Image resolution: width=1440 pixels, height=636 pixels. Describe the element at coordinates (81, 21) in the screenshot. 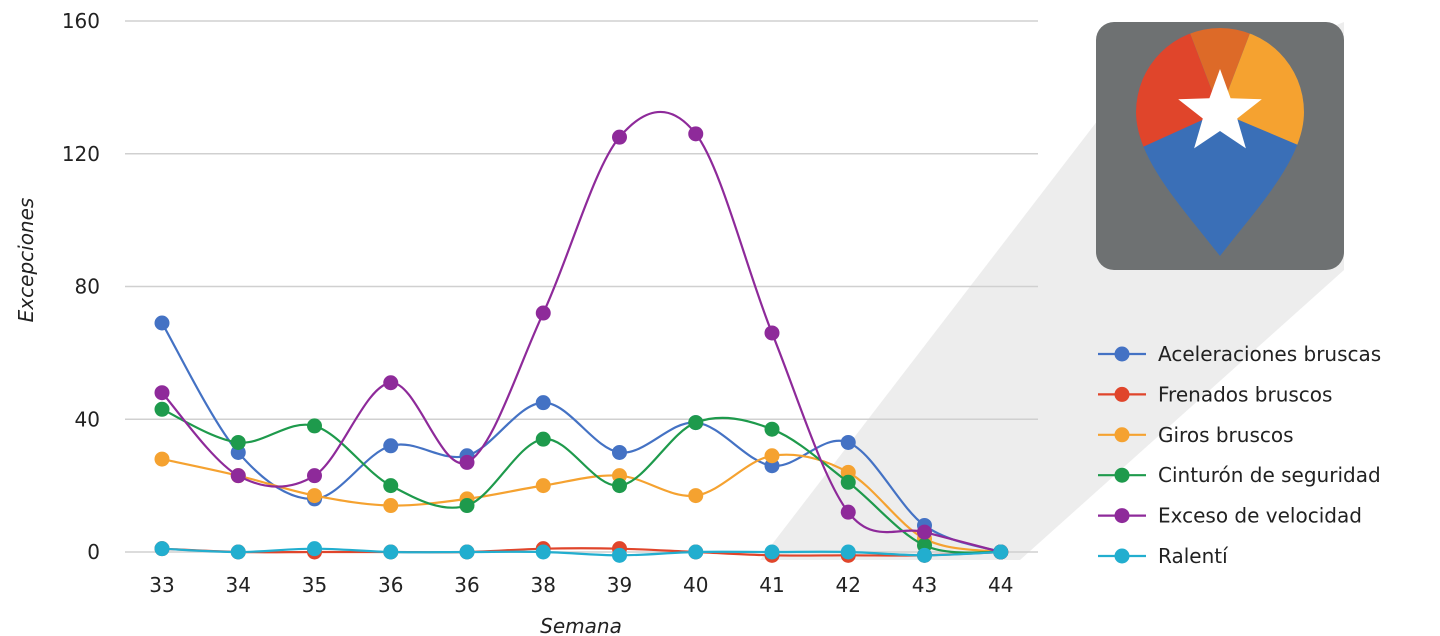

I see `y-tick-label: 160` at that location.